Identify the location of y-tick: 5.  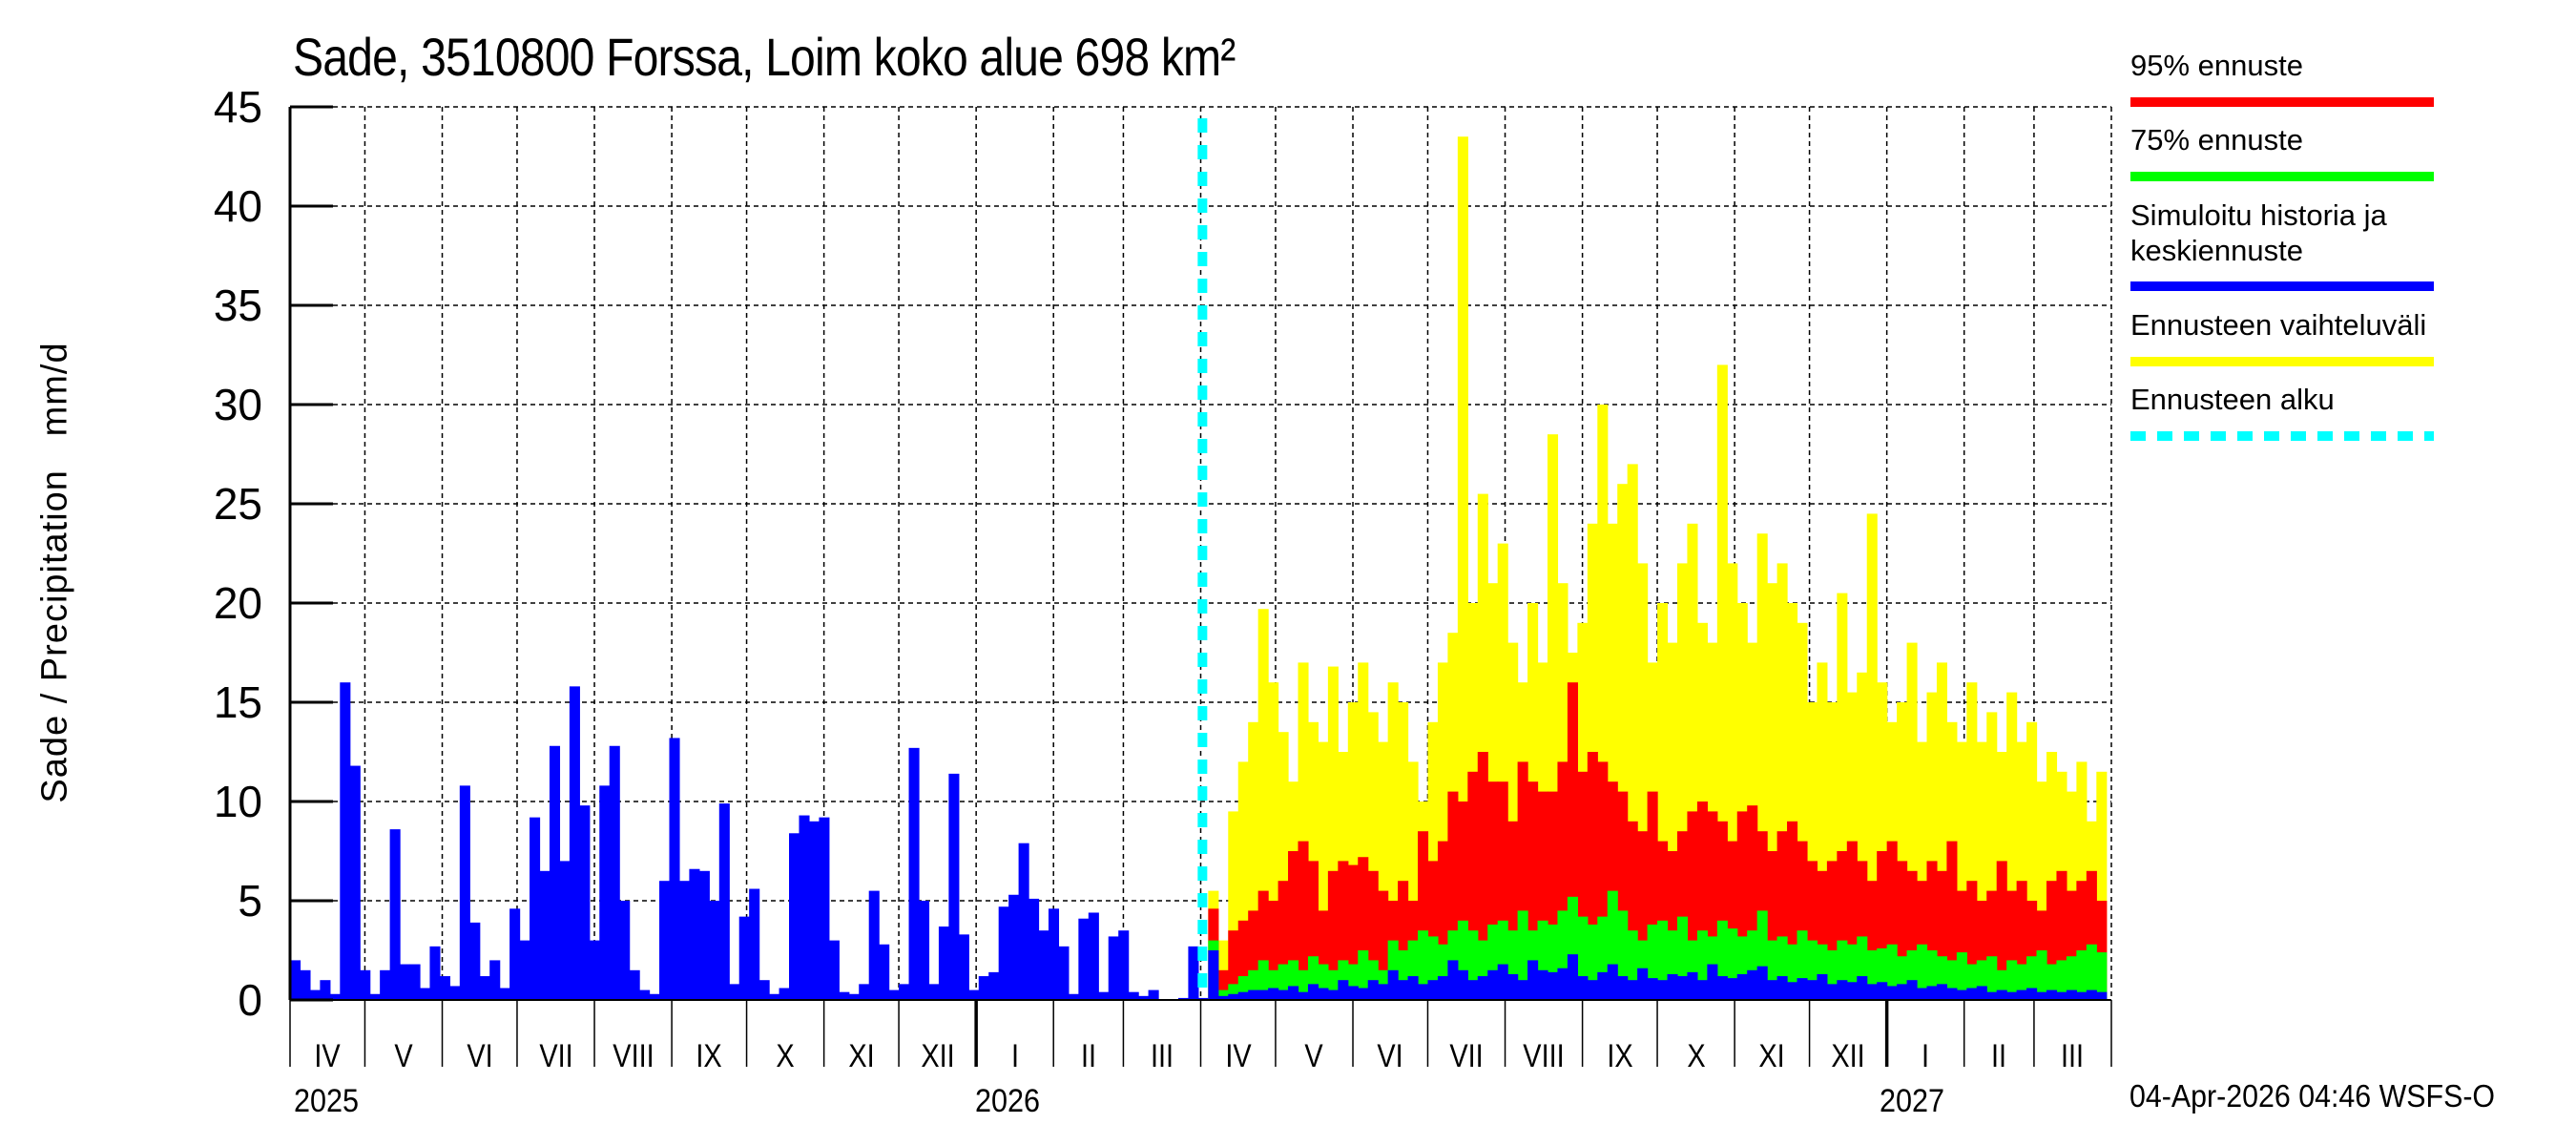
(250, 901).